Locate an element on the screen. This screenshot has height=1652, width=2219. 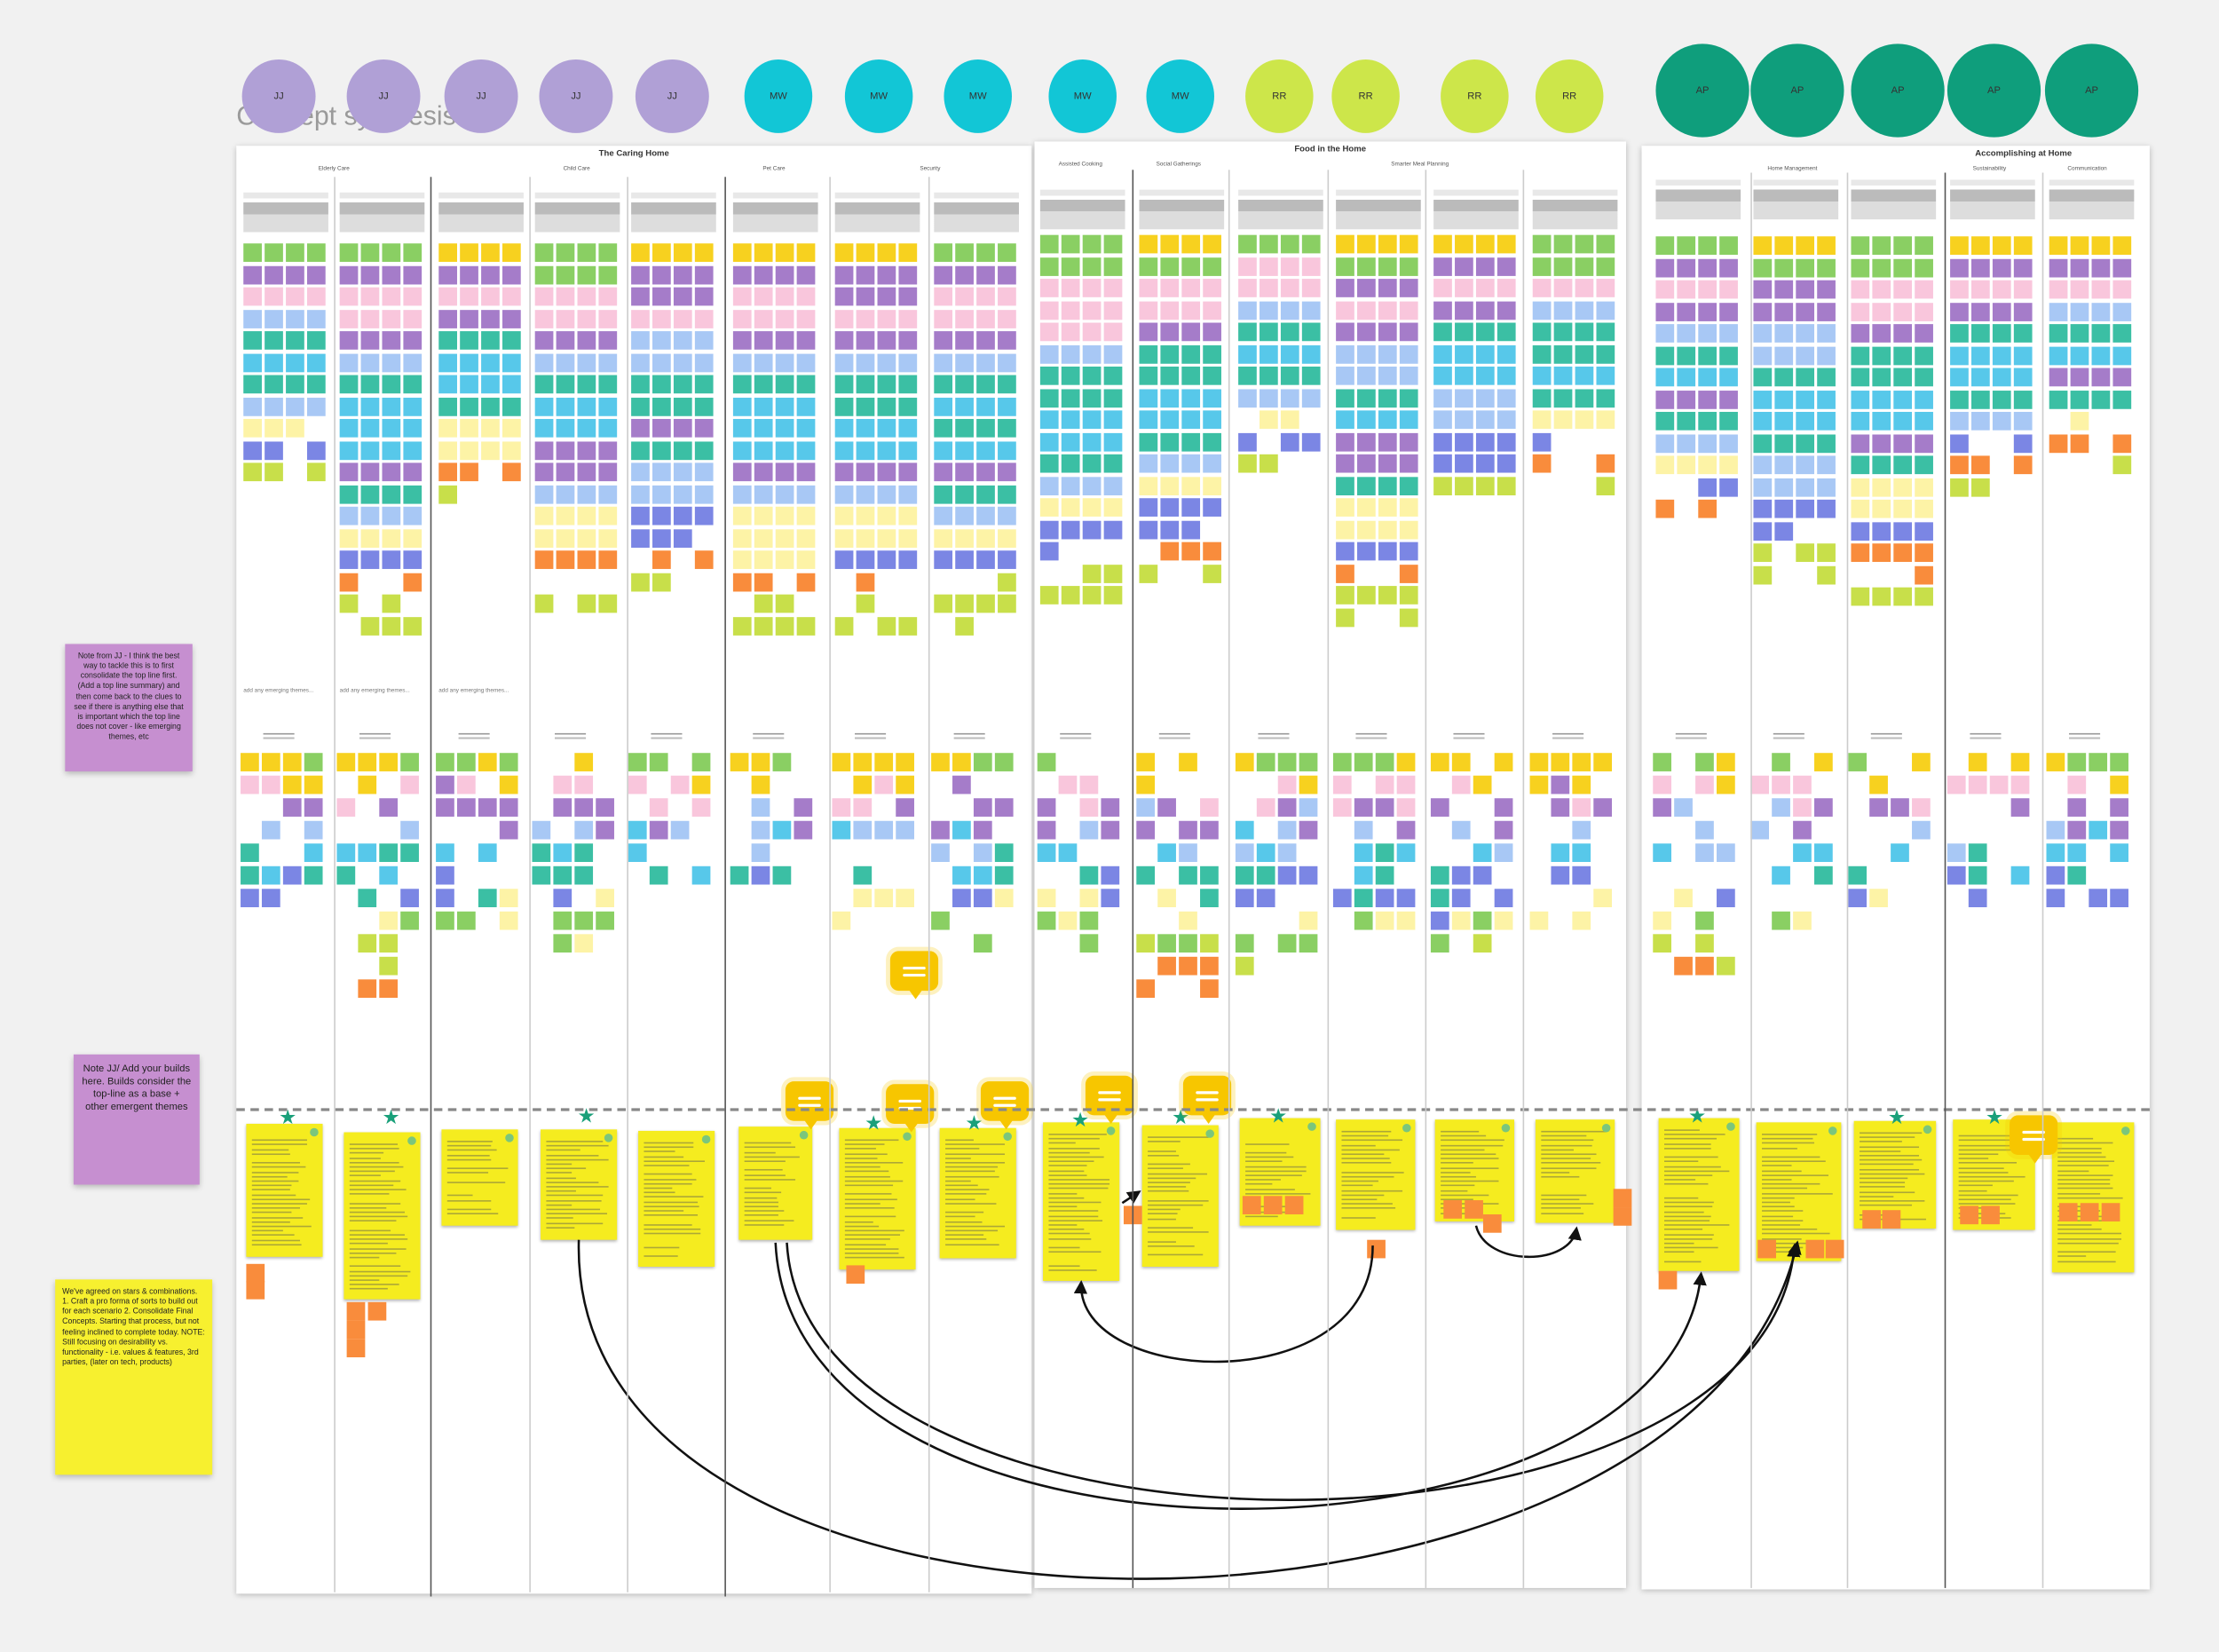
reference-screenshot is located at coordinates (577, 213).